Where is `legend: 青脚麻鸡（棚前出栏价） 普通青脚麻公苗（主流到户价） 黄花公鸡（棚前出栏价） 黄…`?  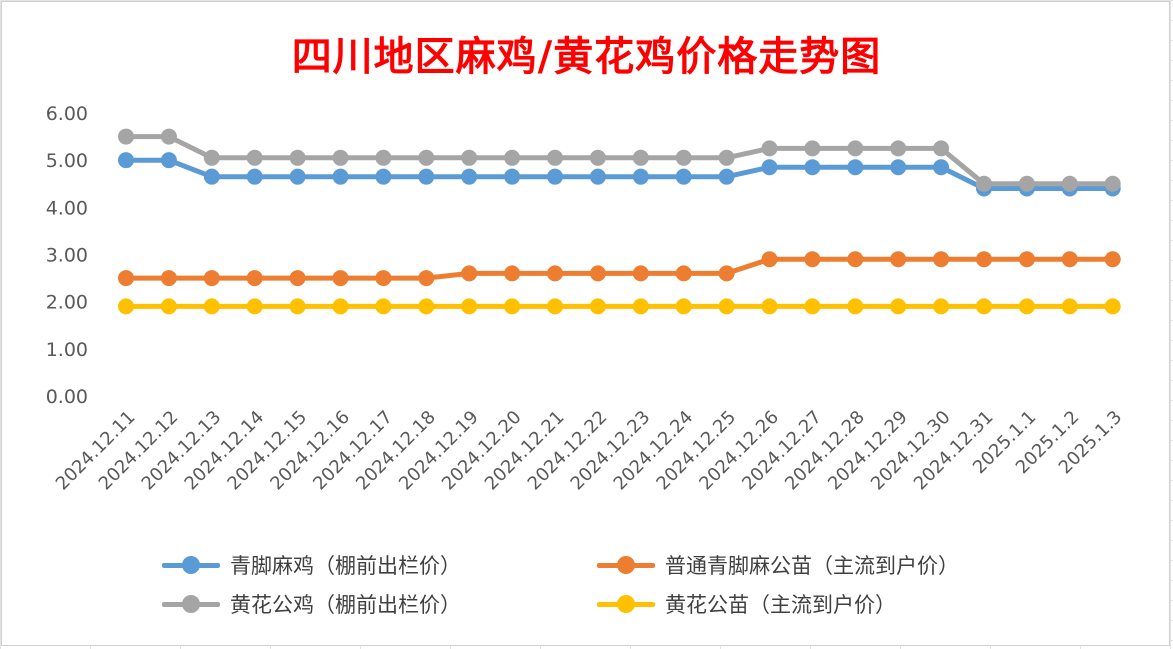 legend: 青脚麻鸡（棚前出栏价） 普通青脚麻公苗（主流到户价） 黄花公鸡（棚前出栏价） 黄… is located at coordinates (610, 588).